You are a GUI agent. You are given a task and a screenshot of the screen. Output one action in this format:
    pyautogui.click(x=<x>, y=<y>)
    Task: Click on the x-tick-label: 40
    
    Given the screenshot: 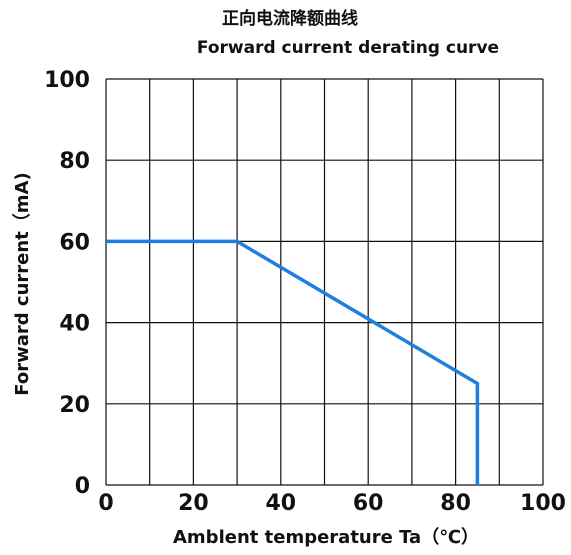 What is the action you would take?
    pyautogui.click(x=280, y=503)
    